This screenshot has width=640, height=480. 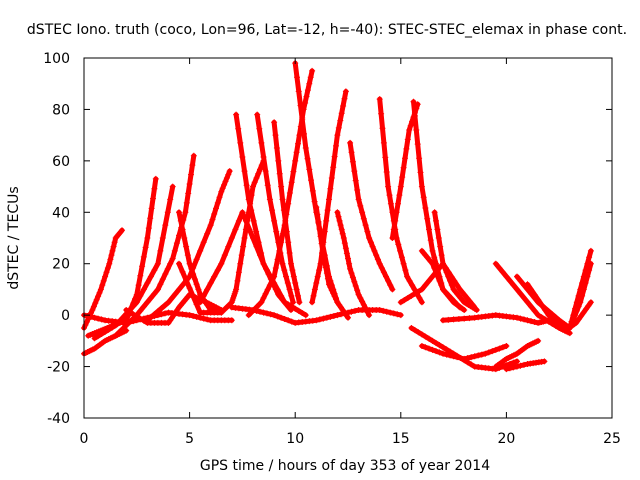 I want to click on y-tick-label: 60, so click(x=61, y=162).